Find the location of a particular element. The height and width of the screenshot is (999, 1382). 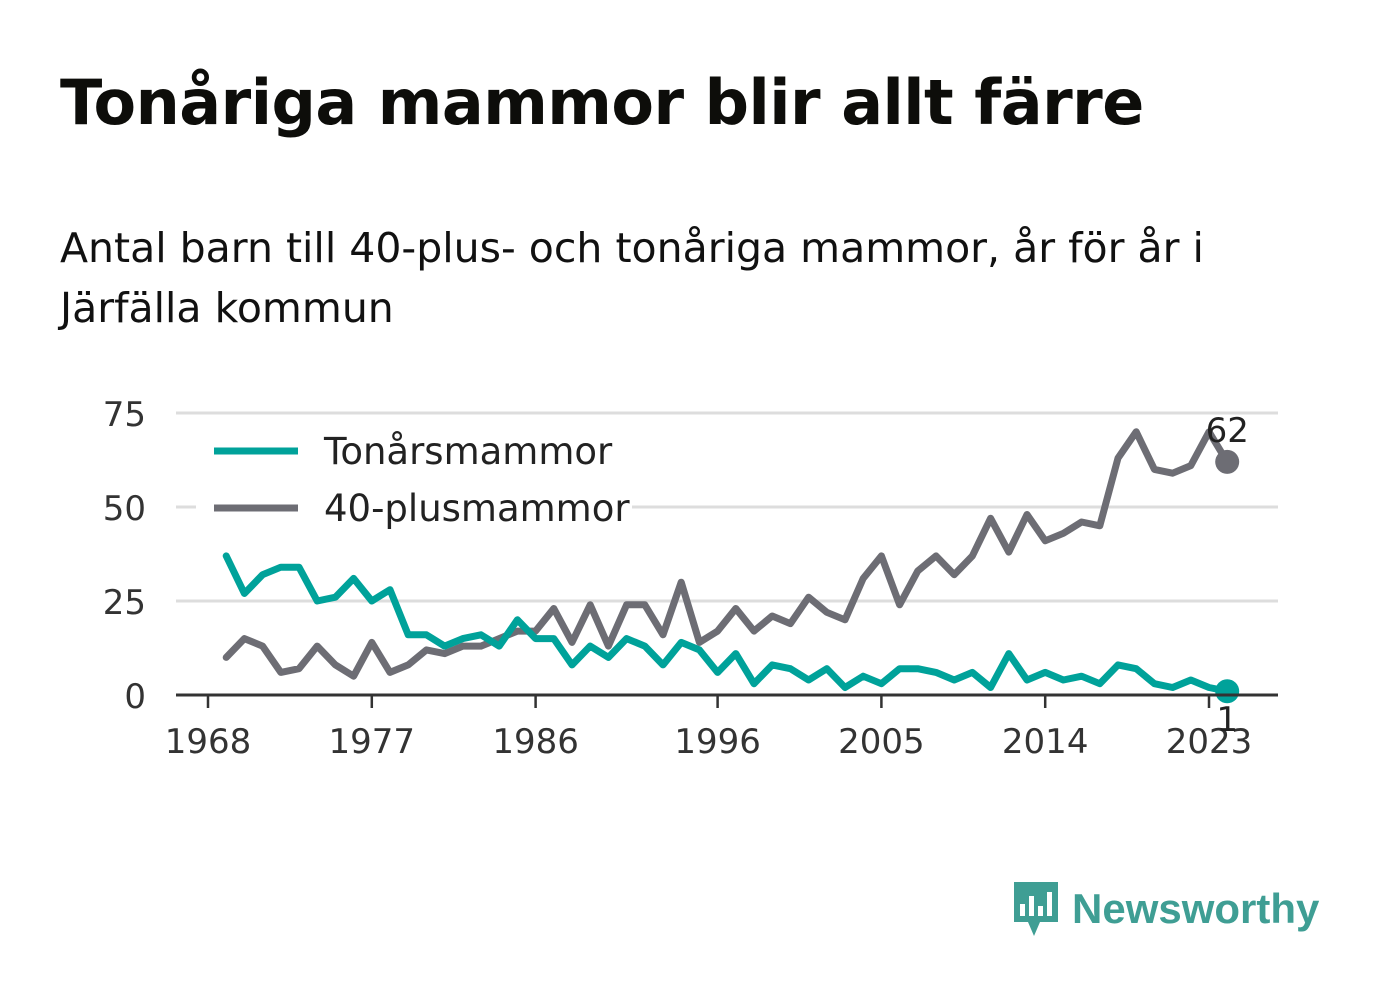

legend-background is located at coordinates (414, 482).